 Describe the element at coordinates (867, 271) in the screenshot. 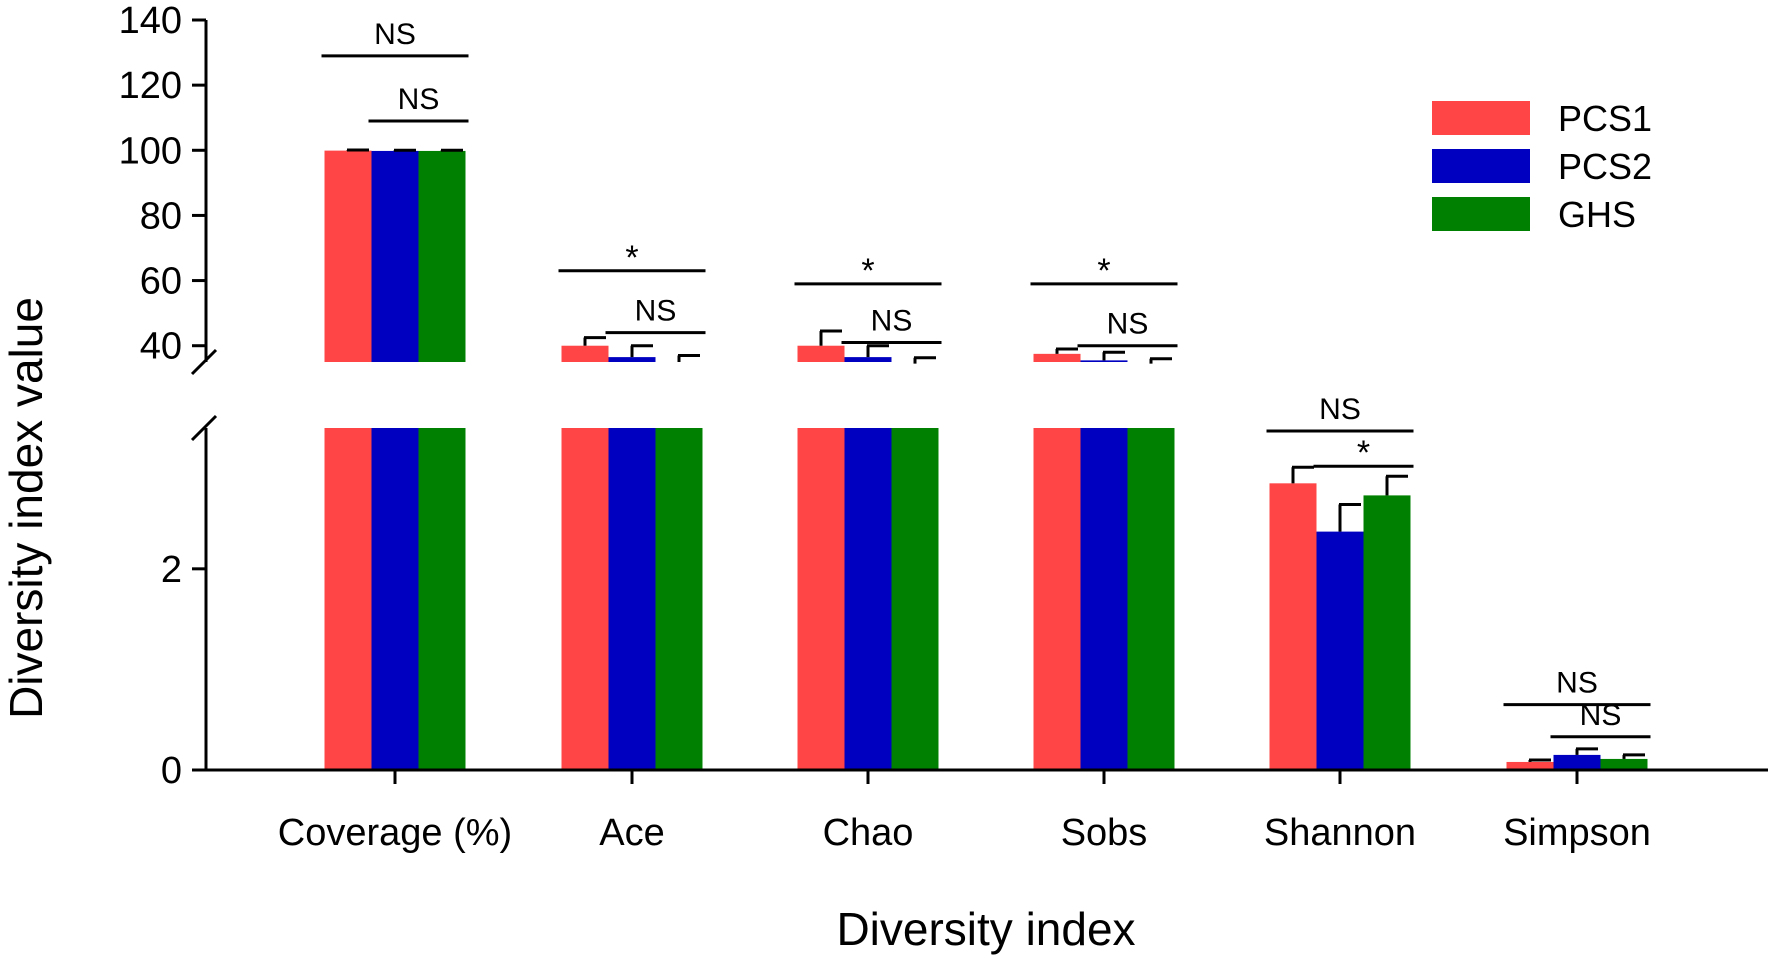

I see `significance-label-4: *` at that location.